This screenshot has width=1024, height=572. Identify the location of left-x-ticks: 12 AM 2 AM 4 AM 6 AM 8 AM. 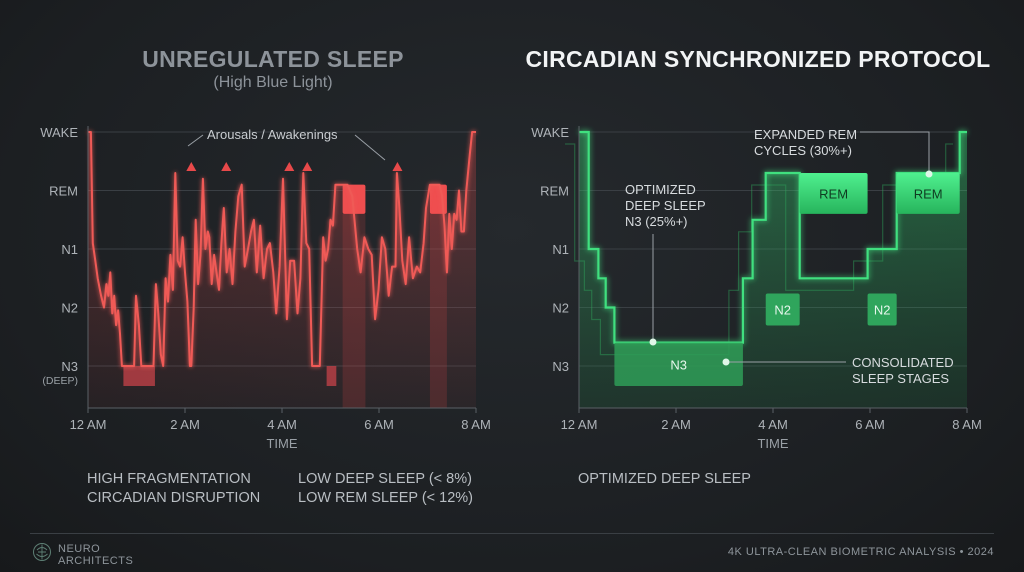
(280, 420).